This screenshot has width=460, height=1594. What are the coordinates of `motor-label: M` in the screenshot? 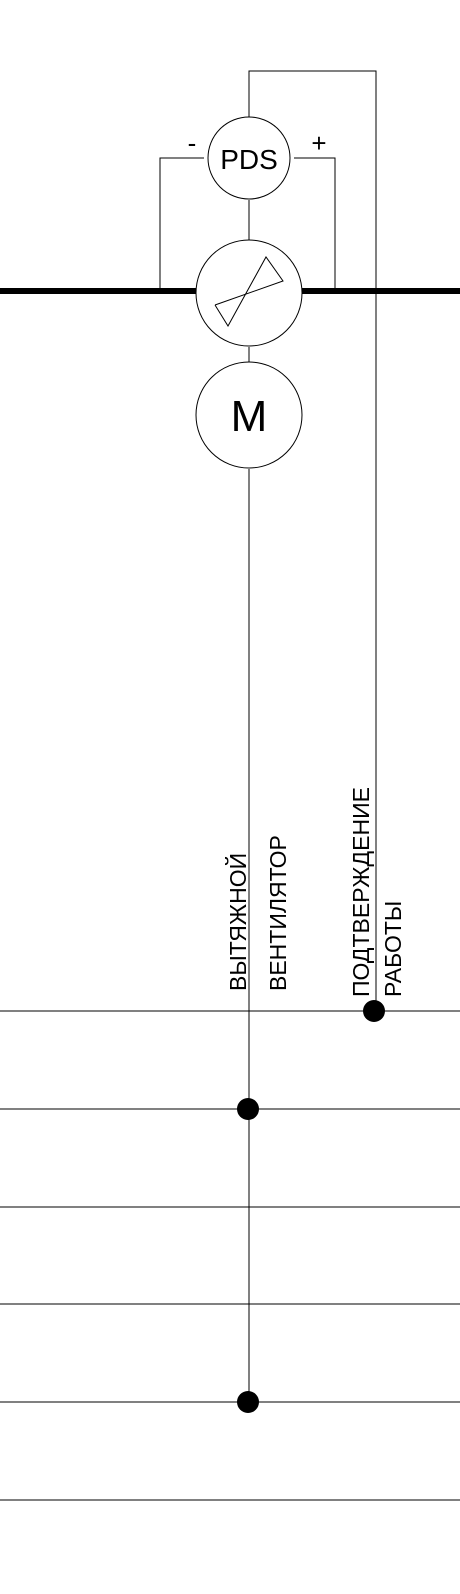 It's located at (249, 416).